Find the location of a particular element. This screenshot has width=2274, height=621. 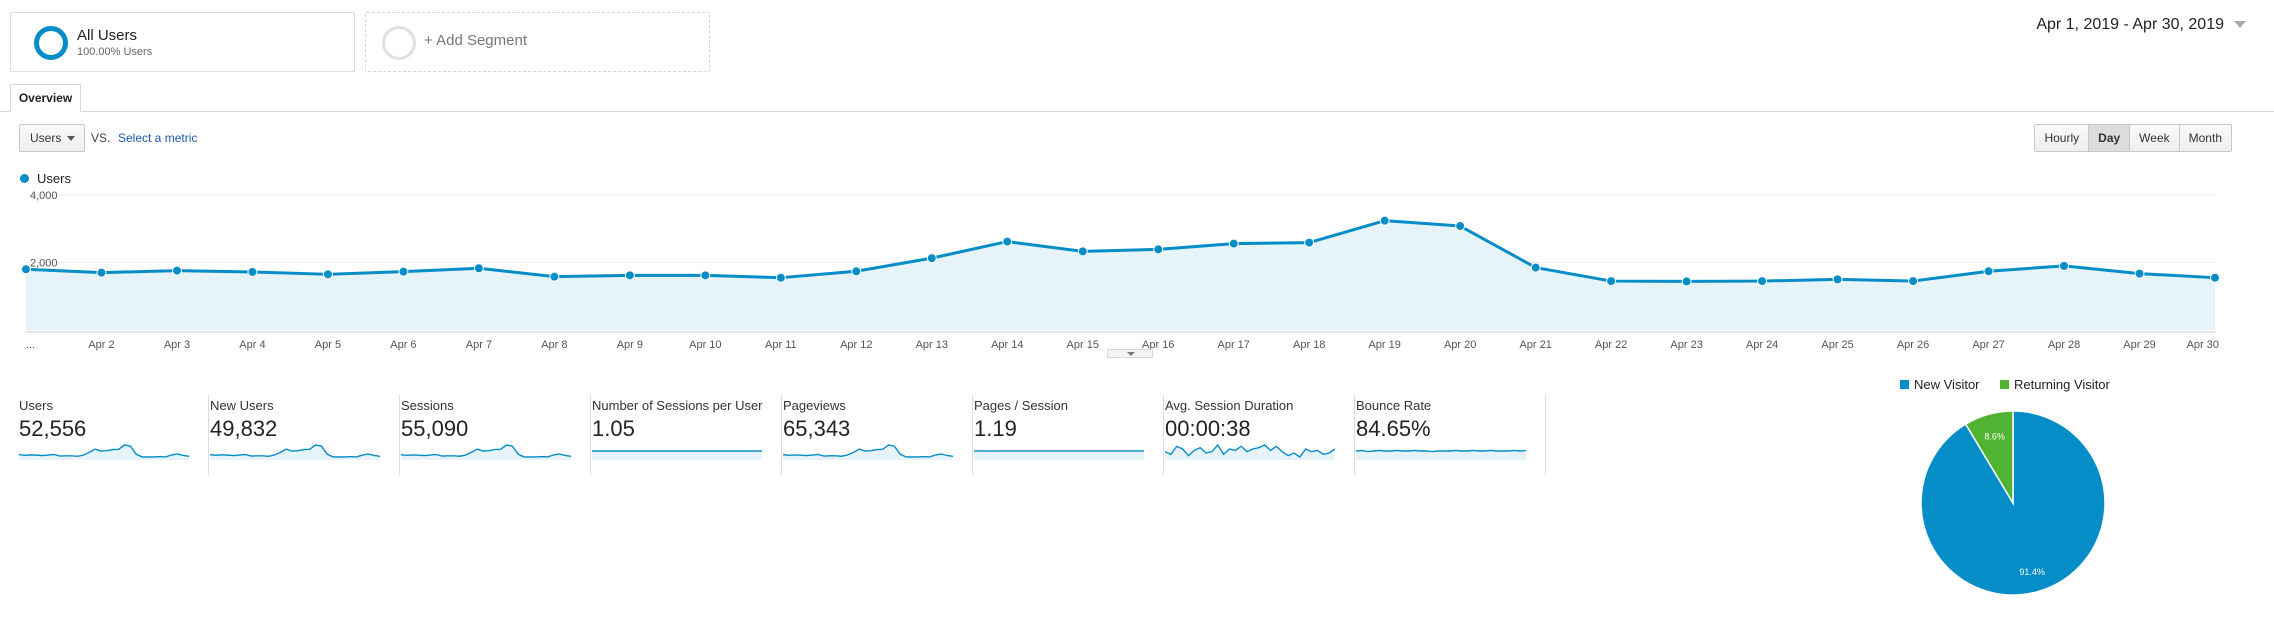

x-tick-label: Apr 7 is located at coordinates (479, 345).